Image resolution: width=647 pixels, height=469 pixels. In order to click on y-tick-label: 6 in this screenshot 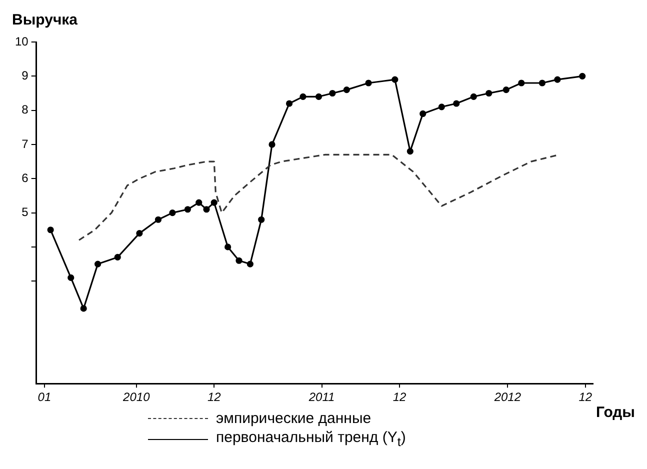, I will do `click(25, 177)`.